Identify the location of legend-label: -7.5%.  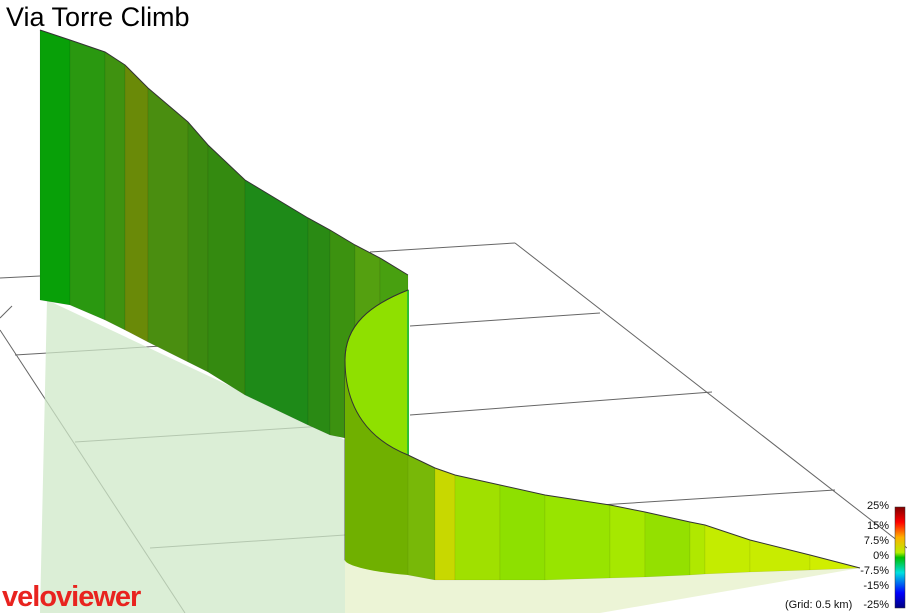
(874, 571).